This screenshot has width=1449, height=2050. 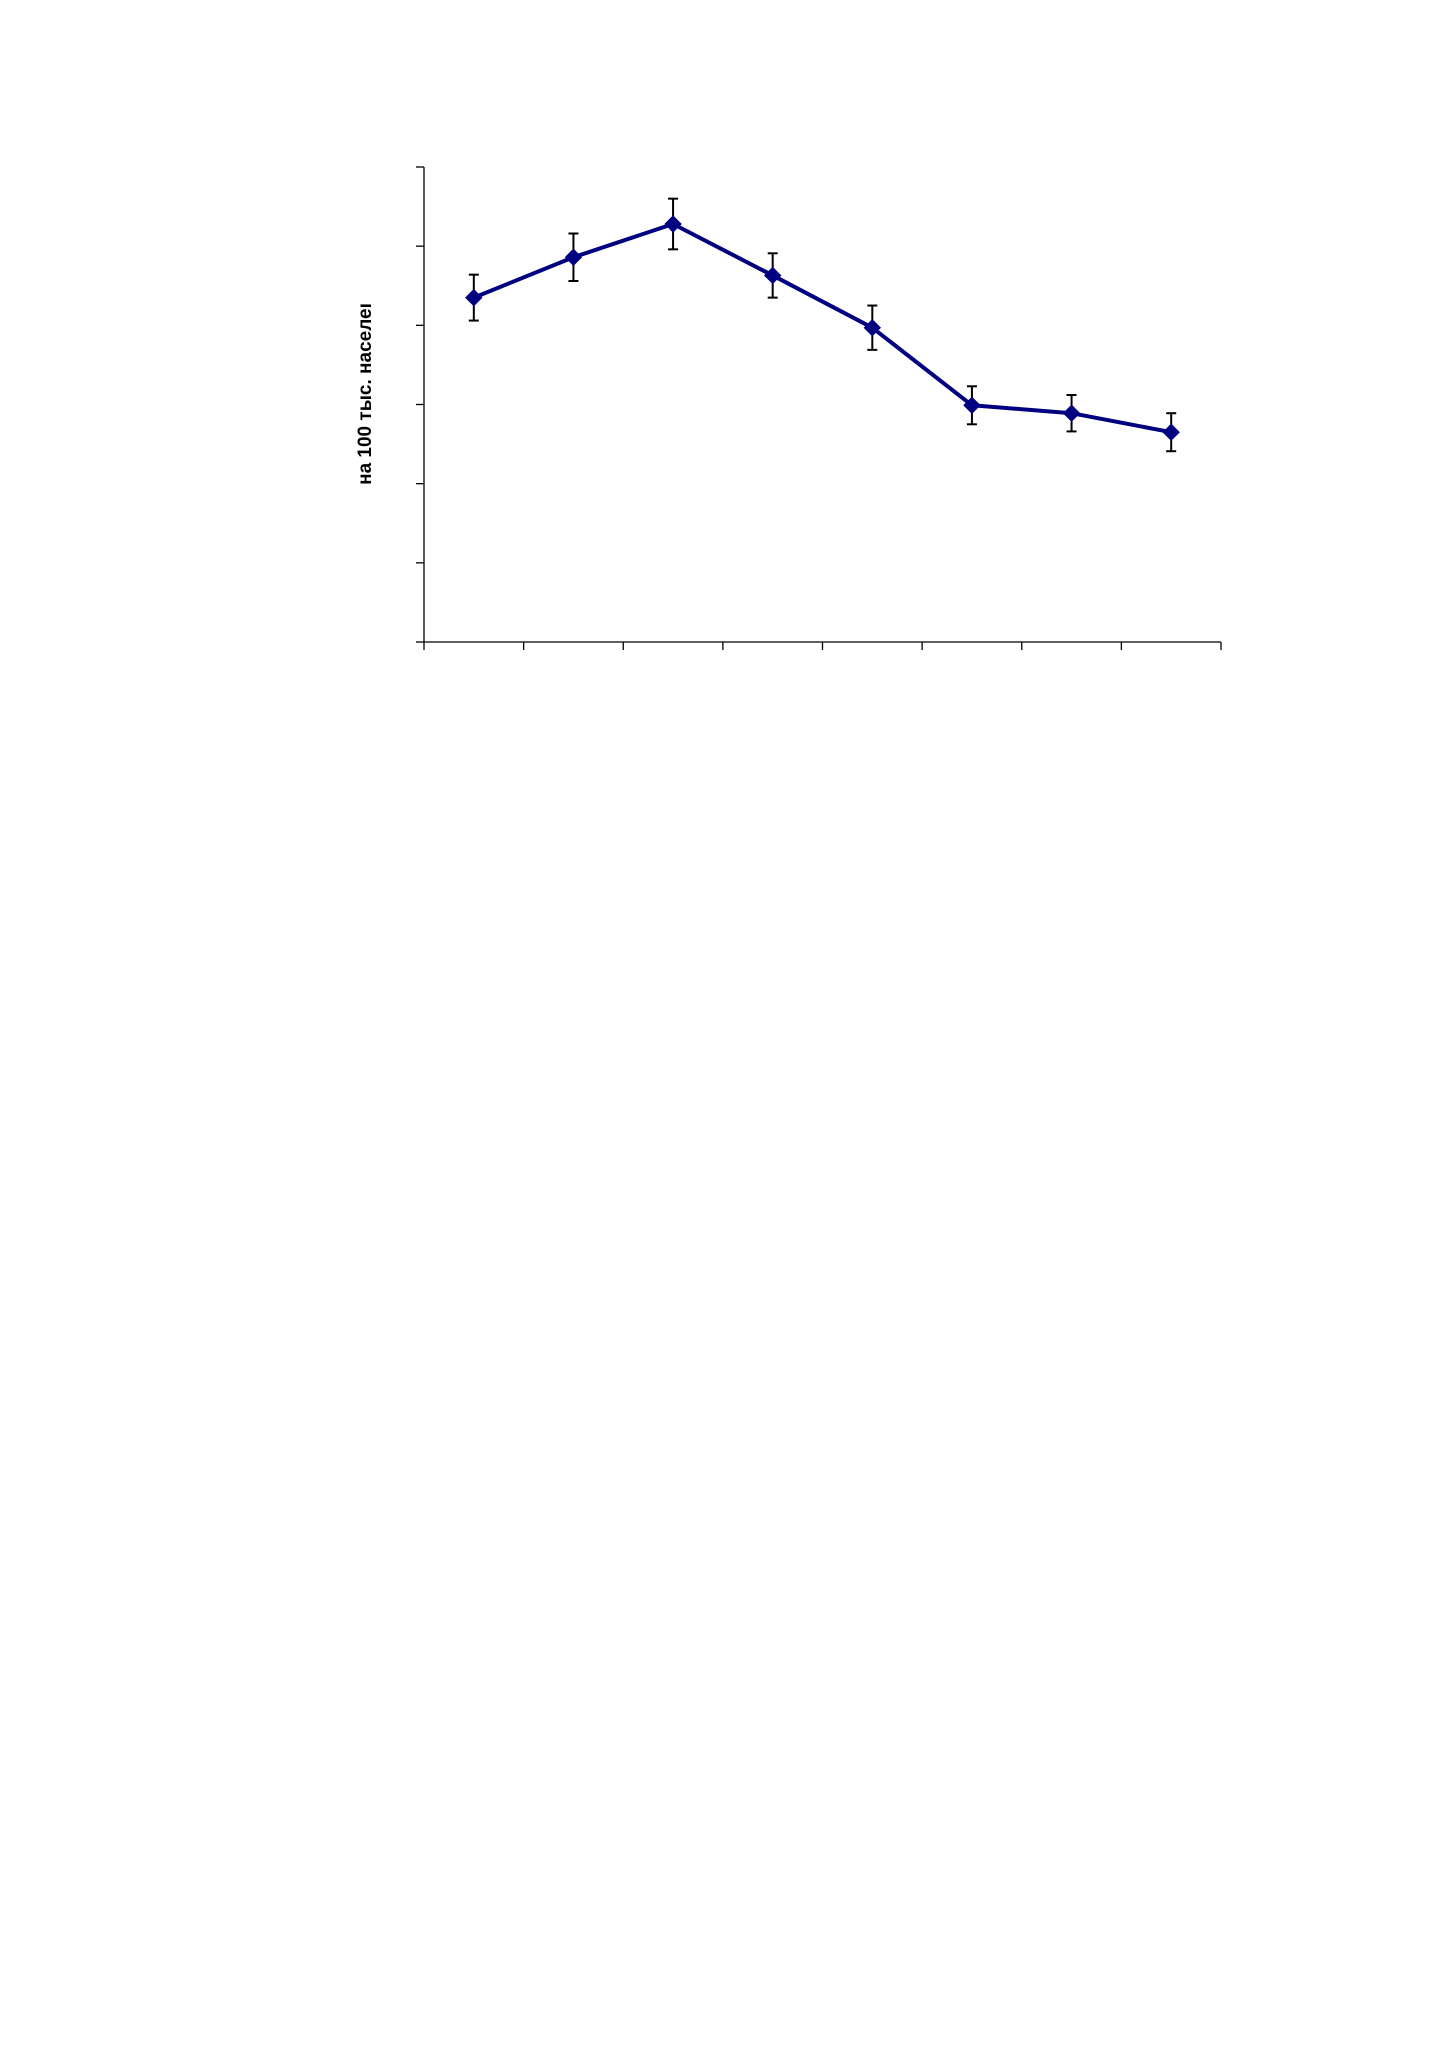 I want to click on series-line, so click(x=822, y=328).